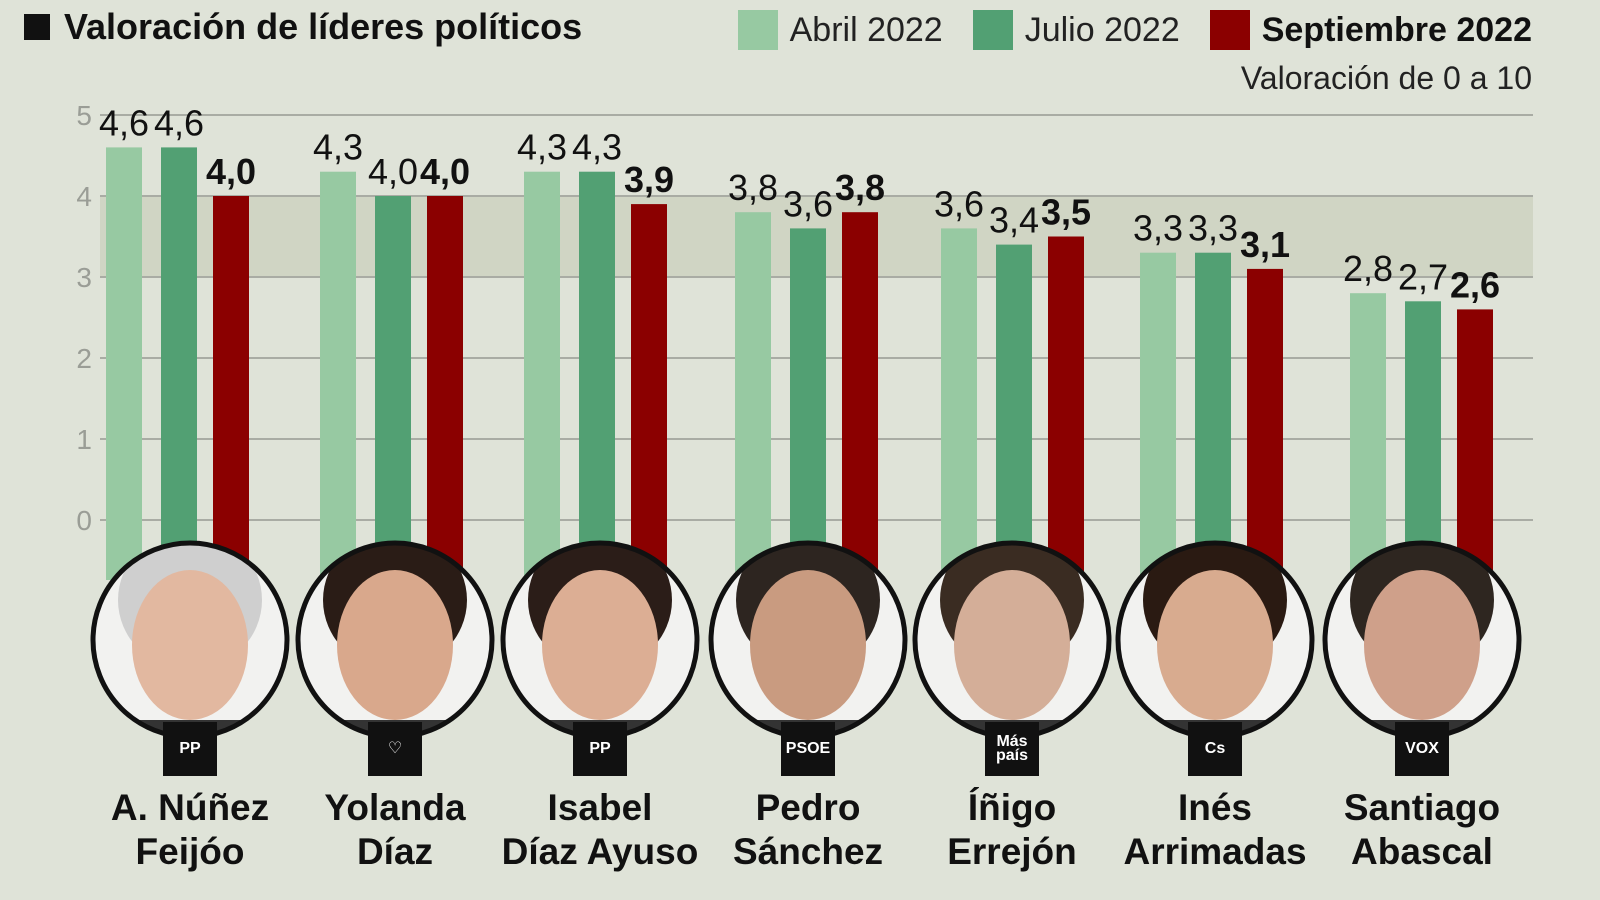 The height and width of the screenshot is (900, 1600). Describe the element at coordinates (1215, 830) in the screenshot. I see `leader-name: Inés Arrimadas` at that location.